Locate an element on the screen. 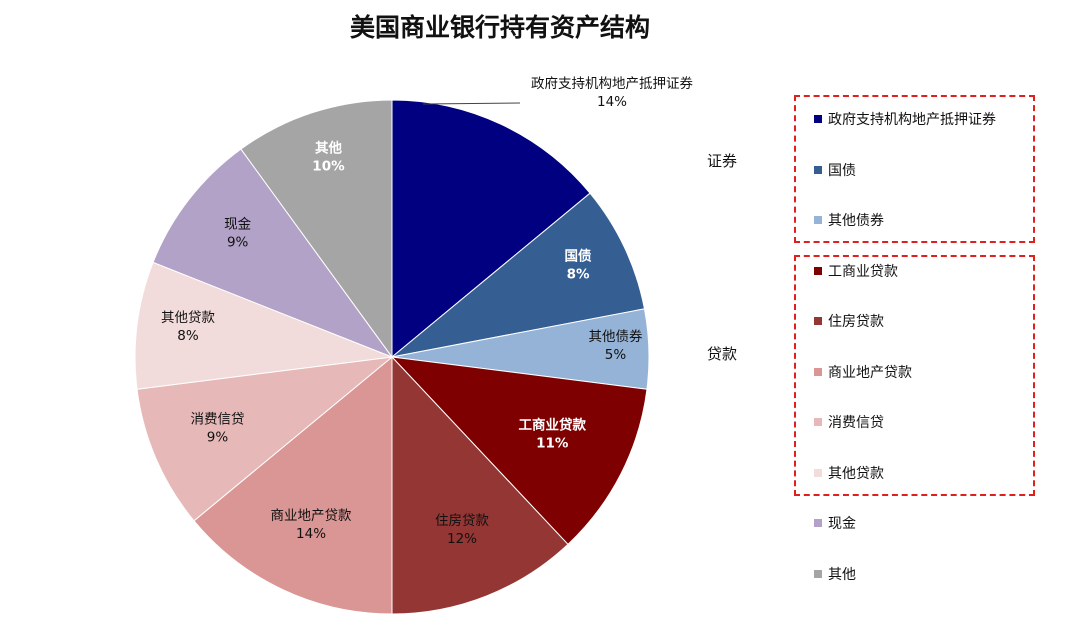  legend-item-6: 消费信贷 is located at coordinates (849, 422).